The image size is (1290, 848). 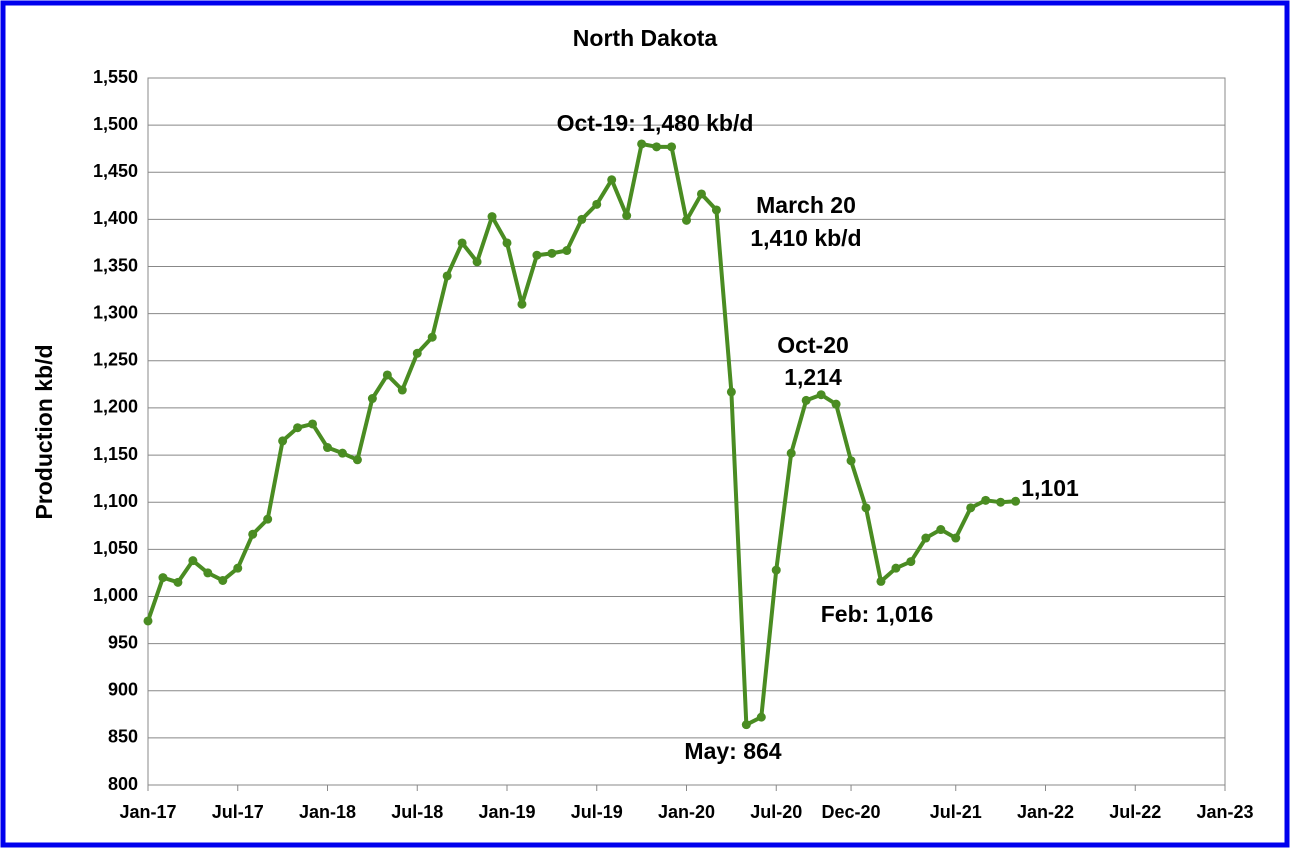 I want to click on annotation: Feb: 1,016, so click(x=877, y=614).